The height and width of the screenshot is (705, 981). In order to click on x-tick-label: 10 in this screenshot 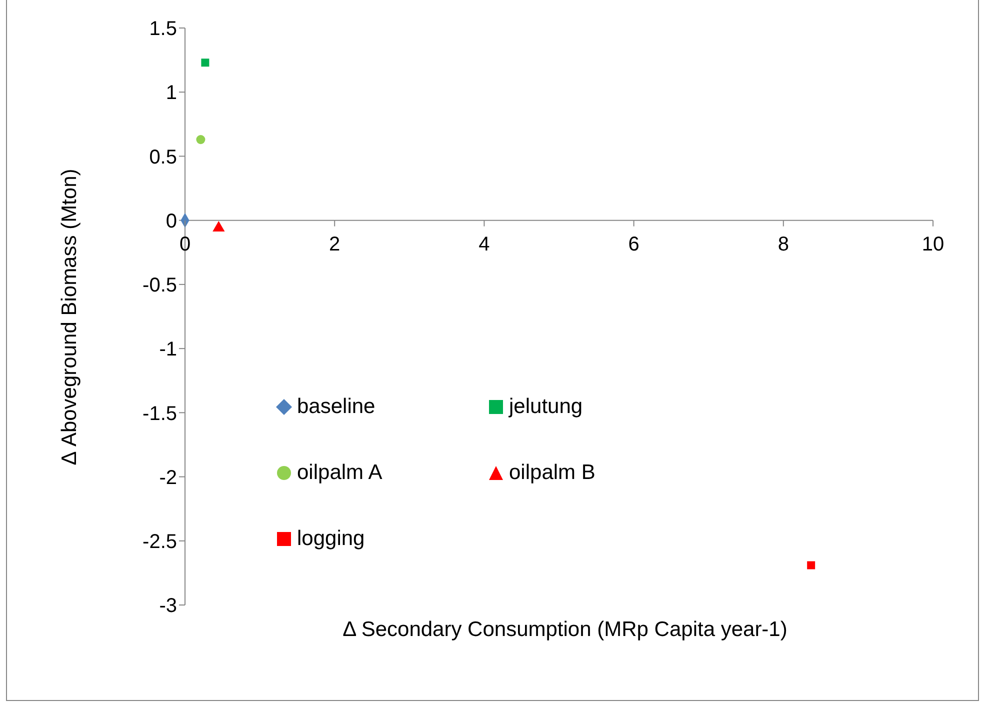, I will do `click(933, 244)`.